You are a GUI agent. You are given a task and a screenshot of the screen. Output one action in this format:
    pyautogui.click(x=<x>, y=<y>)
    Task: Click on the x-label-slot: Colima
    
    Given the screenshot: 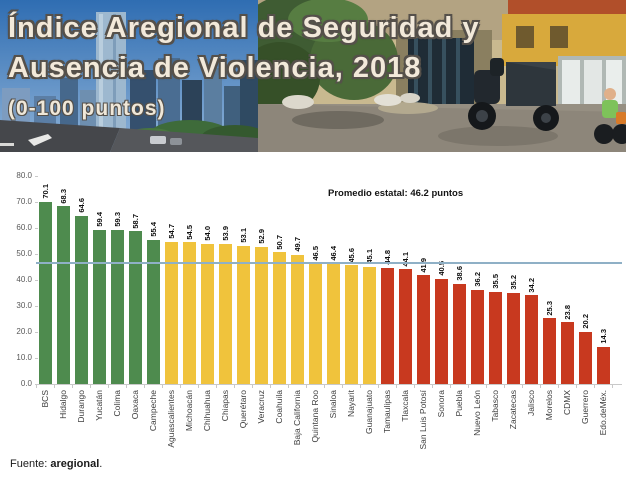 What is the action you would take?
    pyautogui.click(x=117, y=403)
    